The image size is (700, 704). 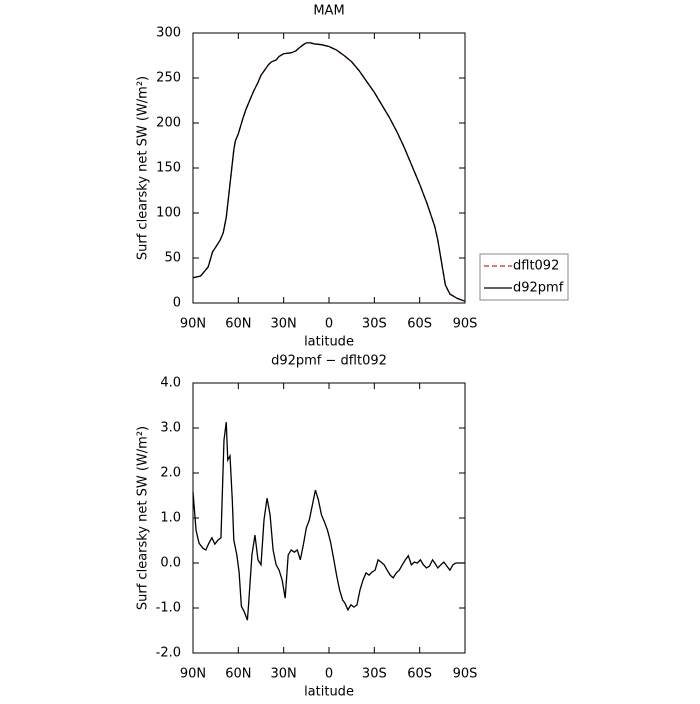 I want to click on y-tick-label: 50, so click(x=172, y=258).